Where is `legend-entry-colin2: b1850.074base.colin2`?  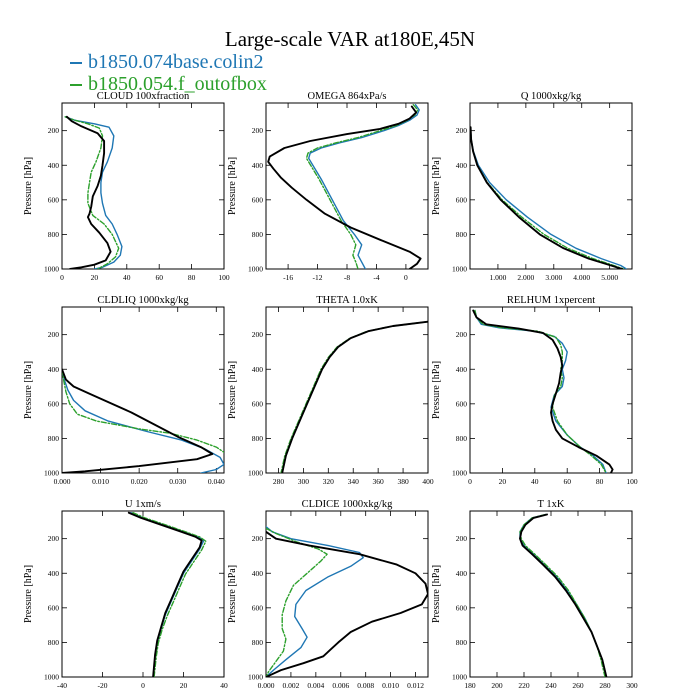
legend-entry-colin2: b1850.074base.colin2 is located at coordinates (167, 62).